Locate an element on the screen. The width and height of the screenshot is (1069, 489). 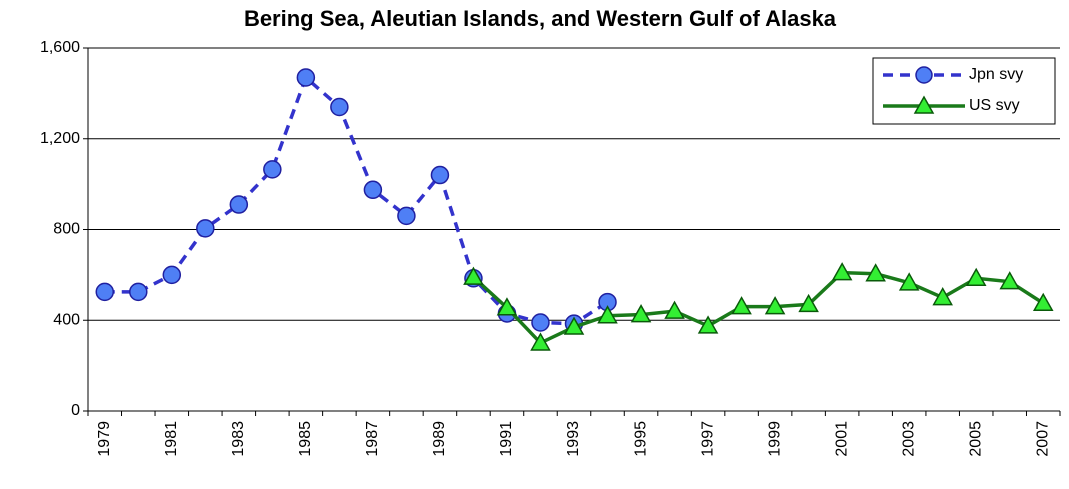
x-tick-label: 1983 is located at coordinates (238, 439).